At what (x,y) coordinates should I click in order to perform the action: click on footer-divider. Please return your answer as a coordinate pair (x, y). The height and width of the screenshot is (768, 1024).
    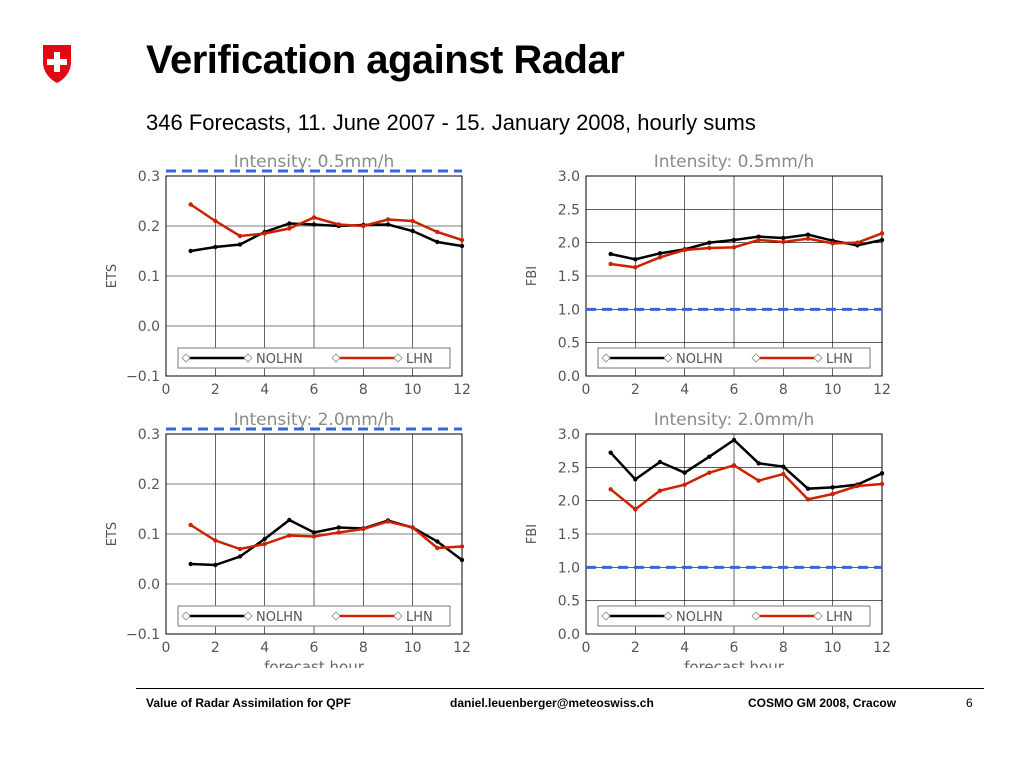
    Looking at the image, I should click on (560, 688).